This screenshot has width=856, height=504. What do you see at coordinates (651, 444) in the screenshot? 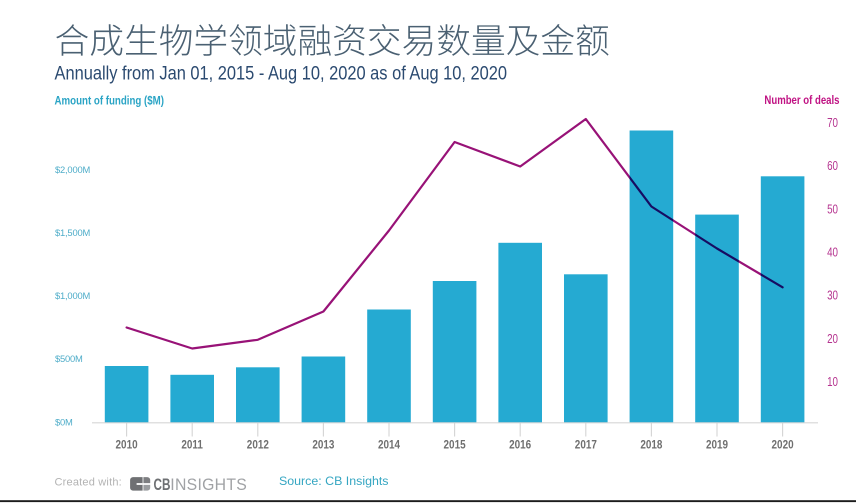
I see `svg-text: 2018` at bounding box center [651, 444].